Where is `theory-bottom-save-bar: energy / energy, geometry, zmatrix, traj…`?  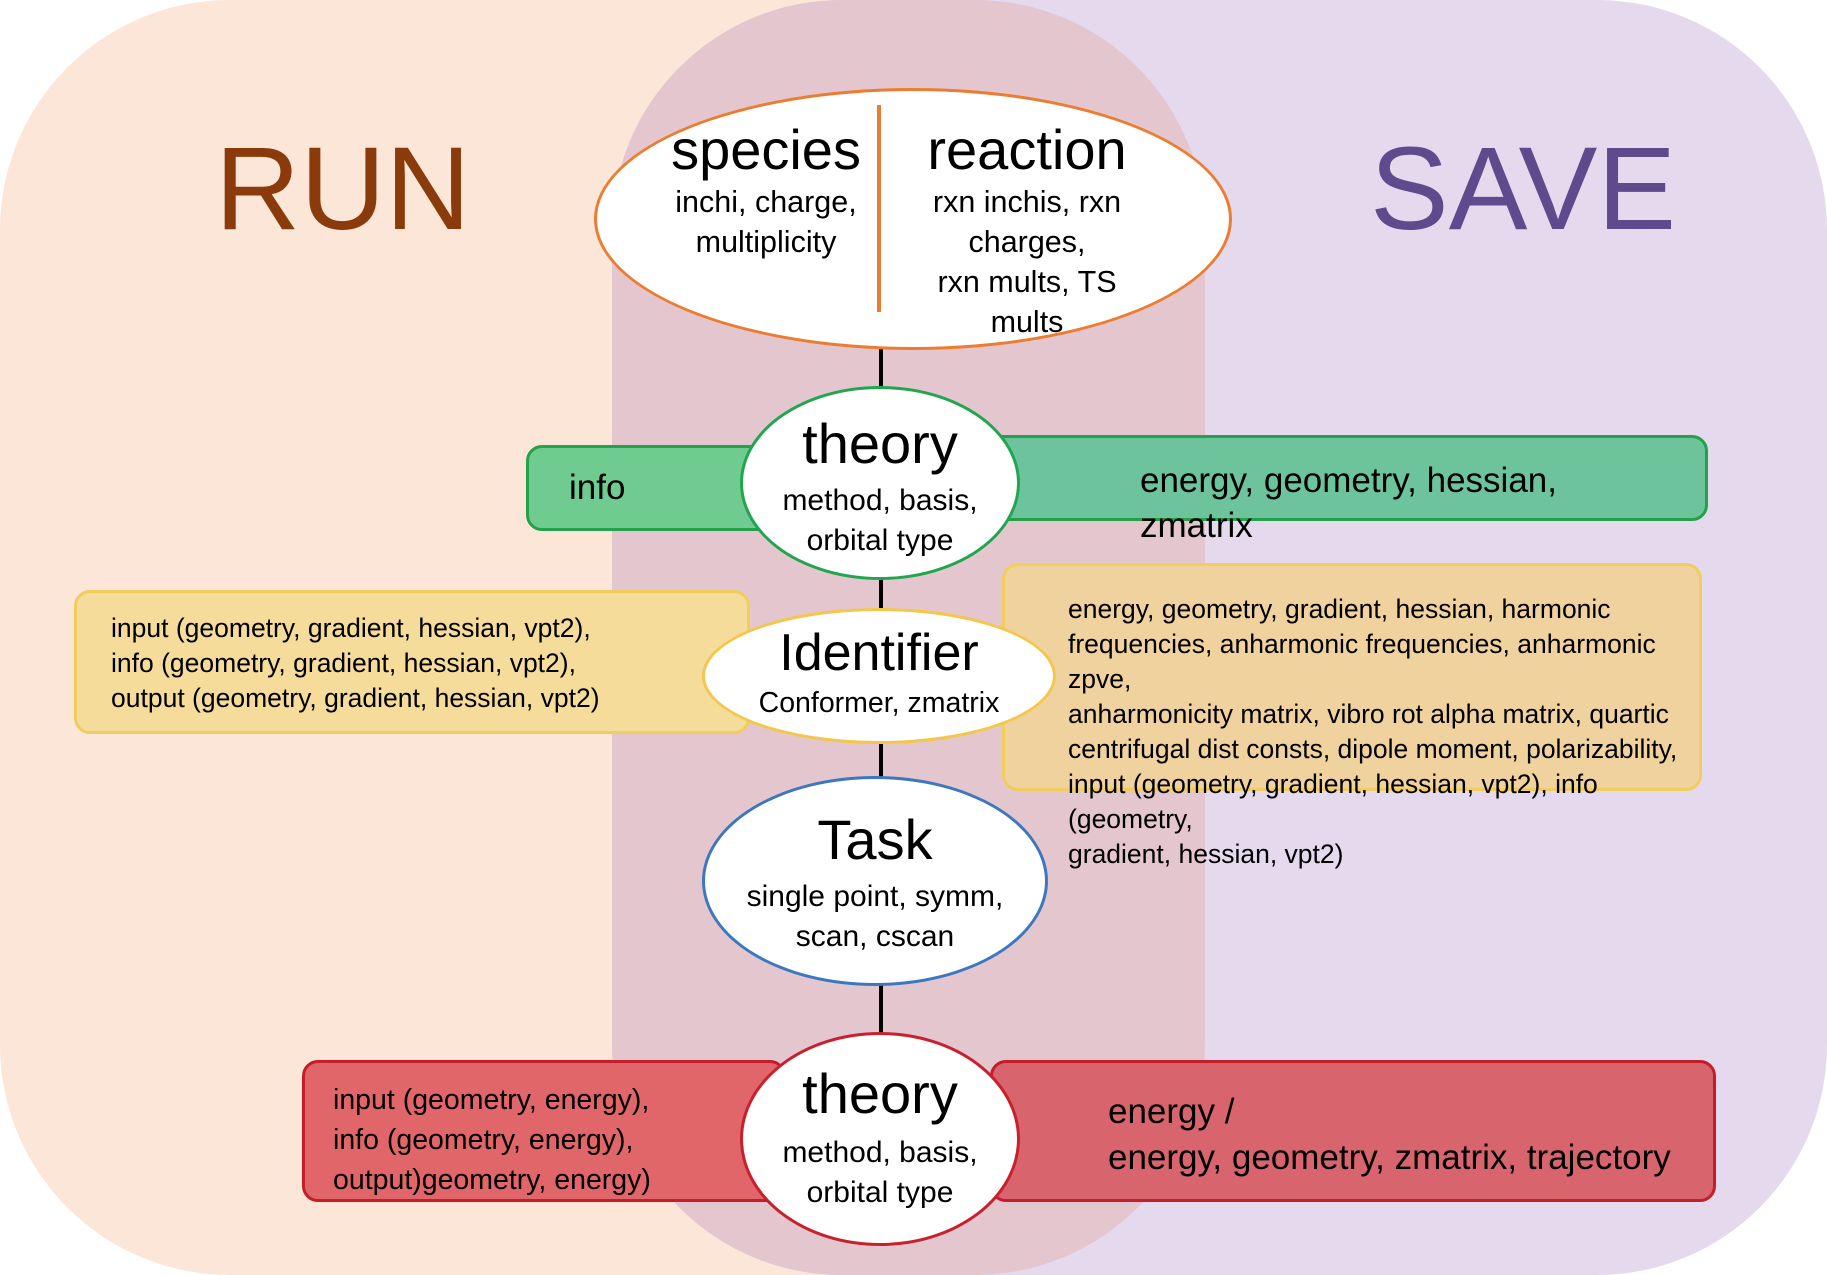 theory-bottom-save-bar: energy / energy, geometry, zmatrix, traj… is located at coordinates (1353, 1131).